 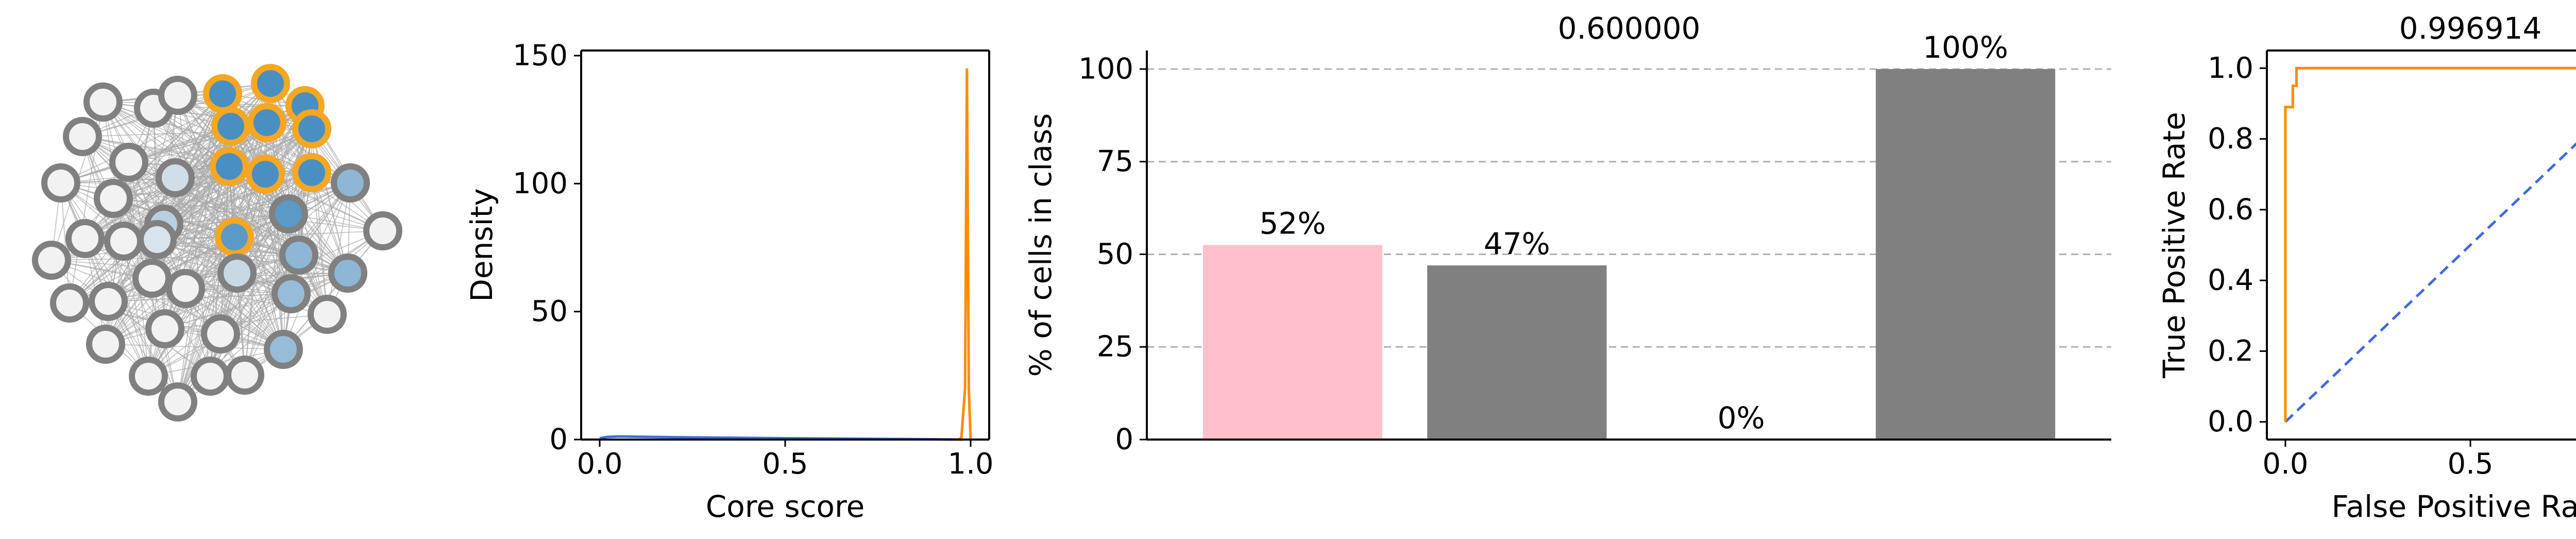 I want to click on roc-y-tick-label: 0.2, so click(x=2230, y=351).